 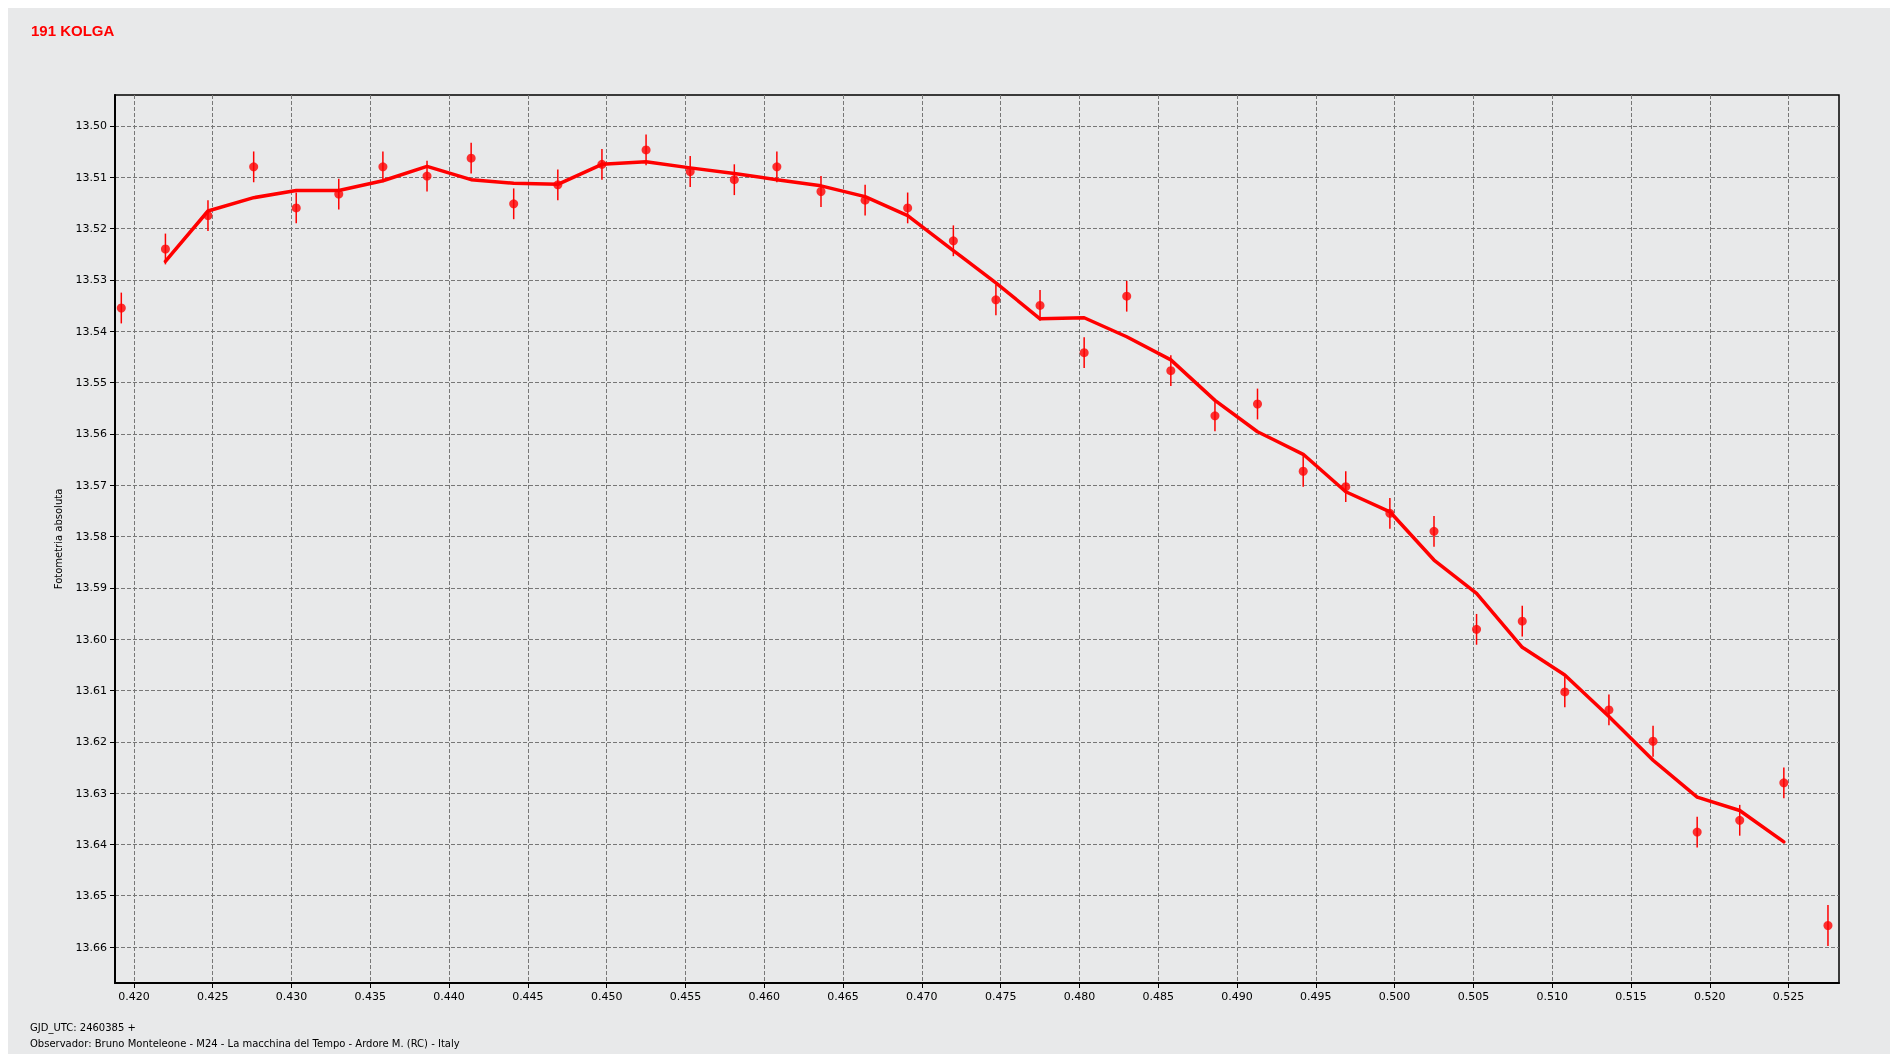 What do you see at coordinates (245, 1043) in the screenshot?
I see `text: Observador: Bruno Monteleone - M24 - La macchina del Tempo - Ardore M. (RC) - Italy` at bounding box center [245, 1043].